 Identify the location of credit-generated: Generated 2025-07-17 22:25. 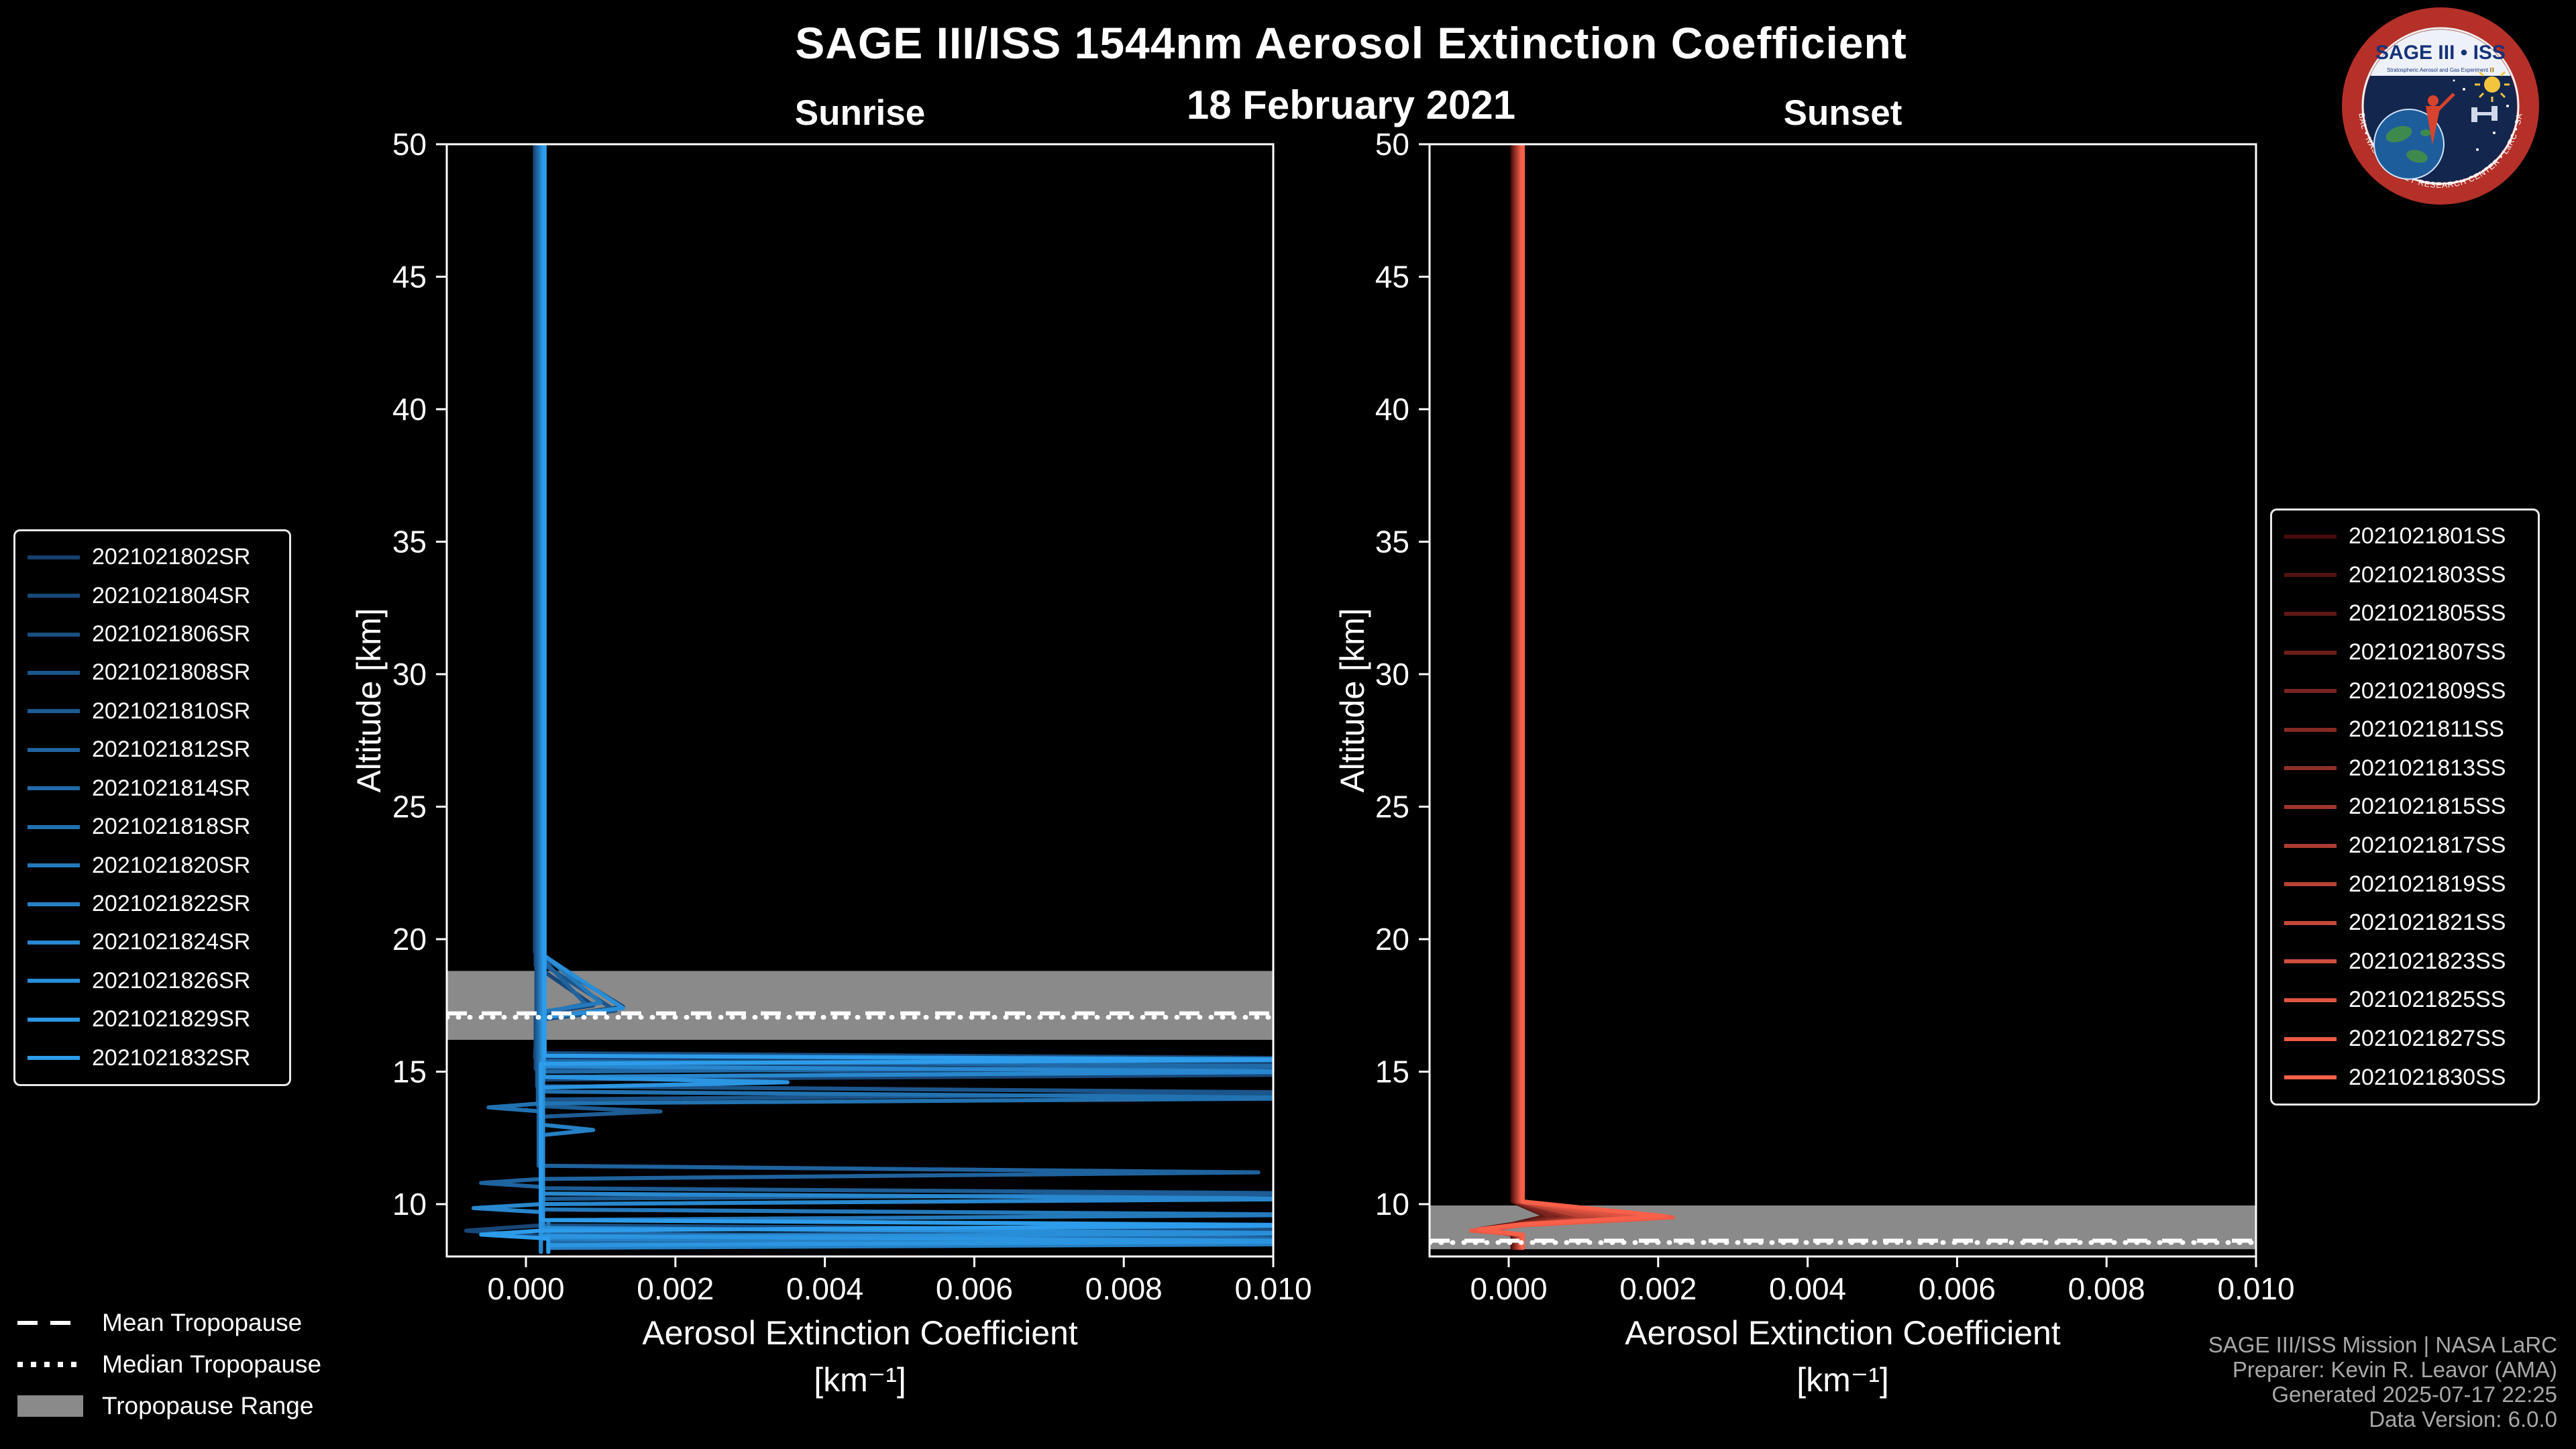
(2414, 1394).